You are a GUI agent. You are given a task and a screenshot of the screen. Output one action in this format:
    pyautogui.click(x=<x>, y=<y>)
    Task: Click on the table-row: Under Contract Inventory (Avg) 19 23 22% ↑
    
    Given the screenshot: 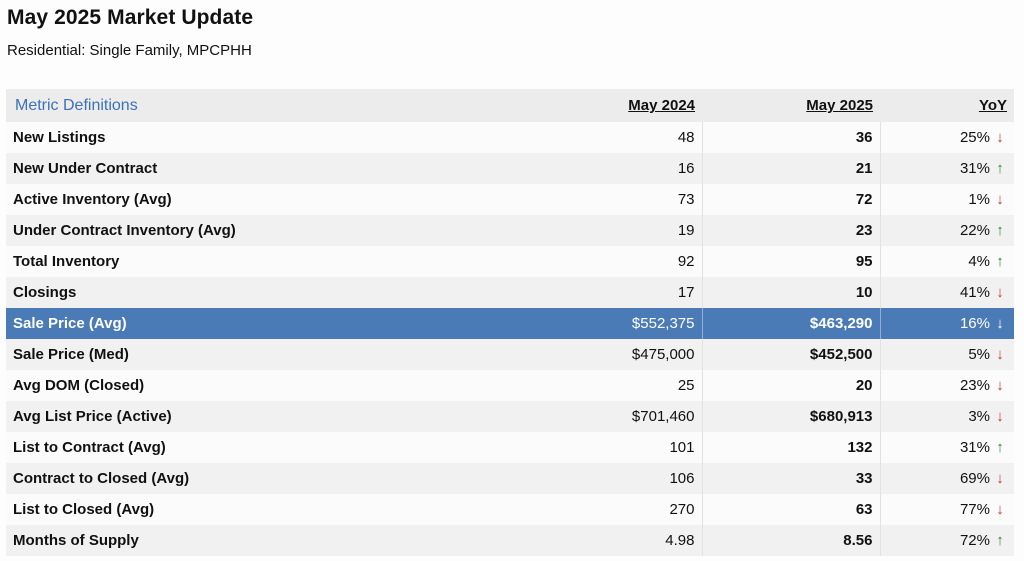 What is the action you would take?
    pyautogui.click(x=510, y=230)
    